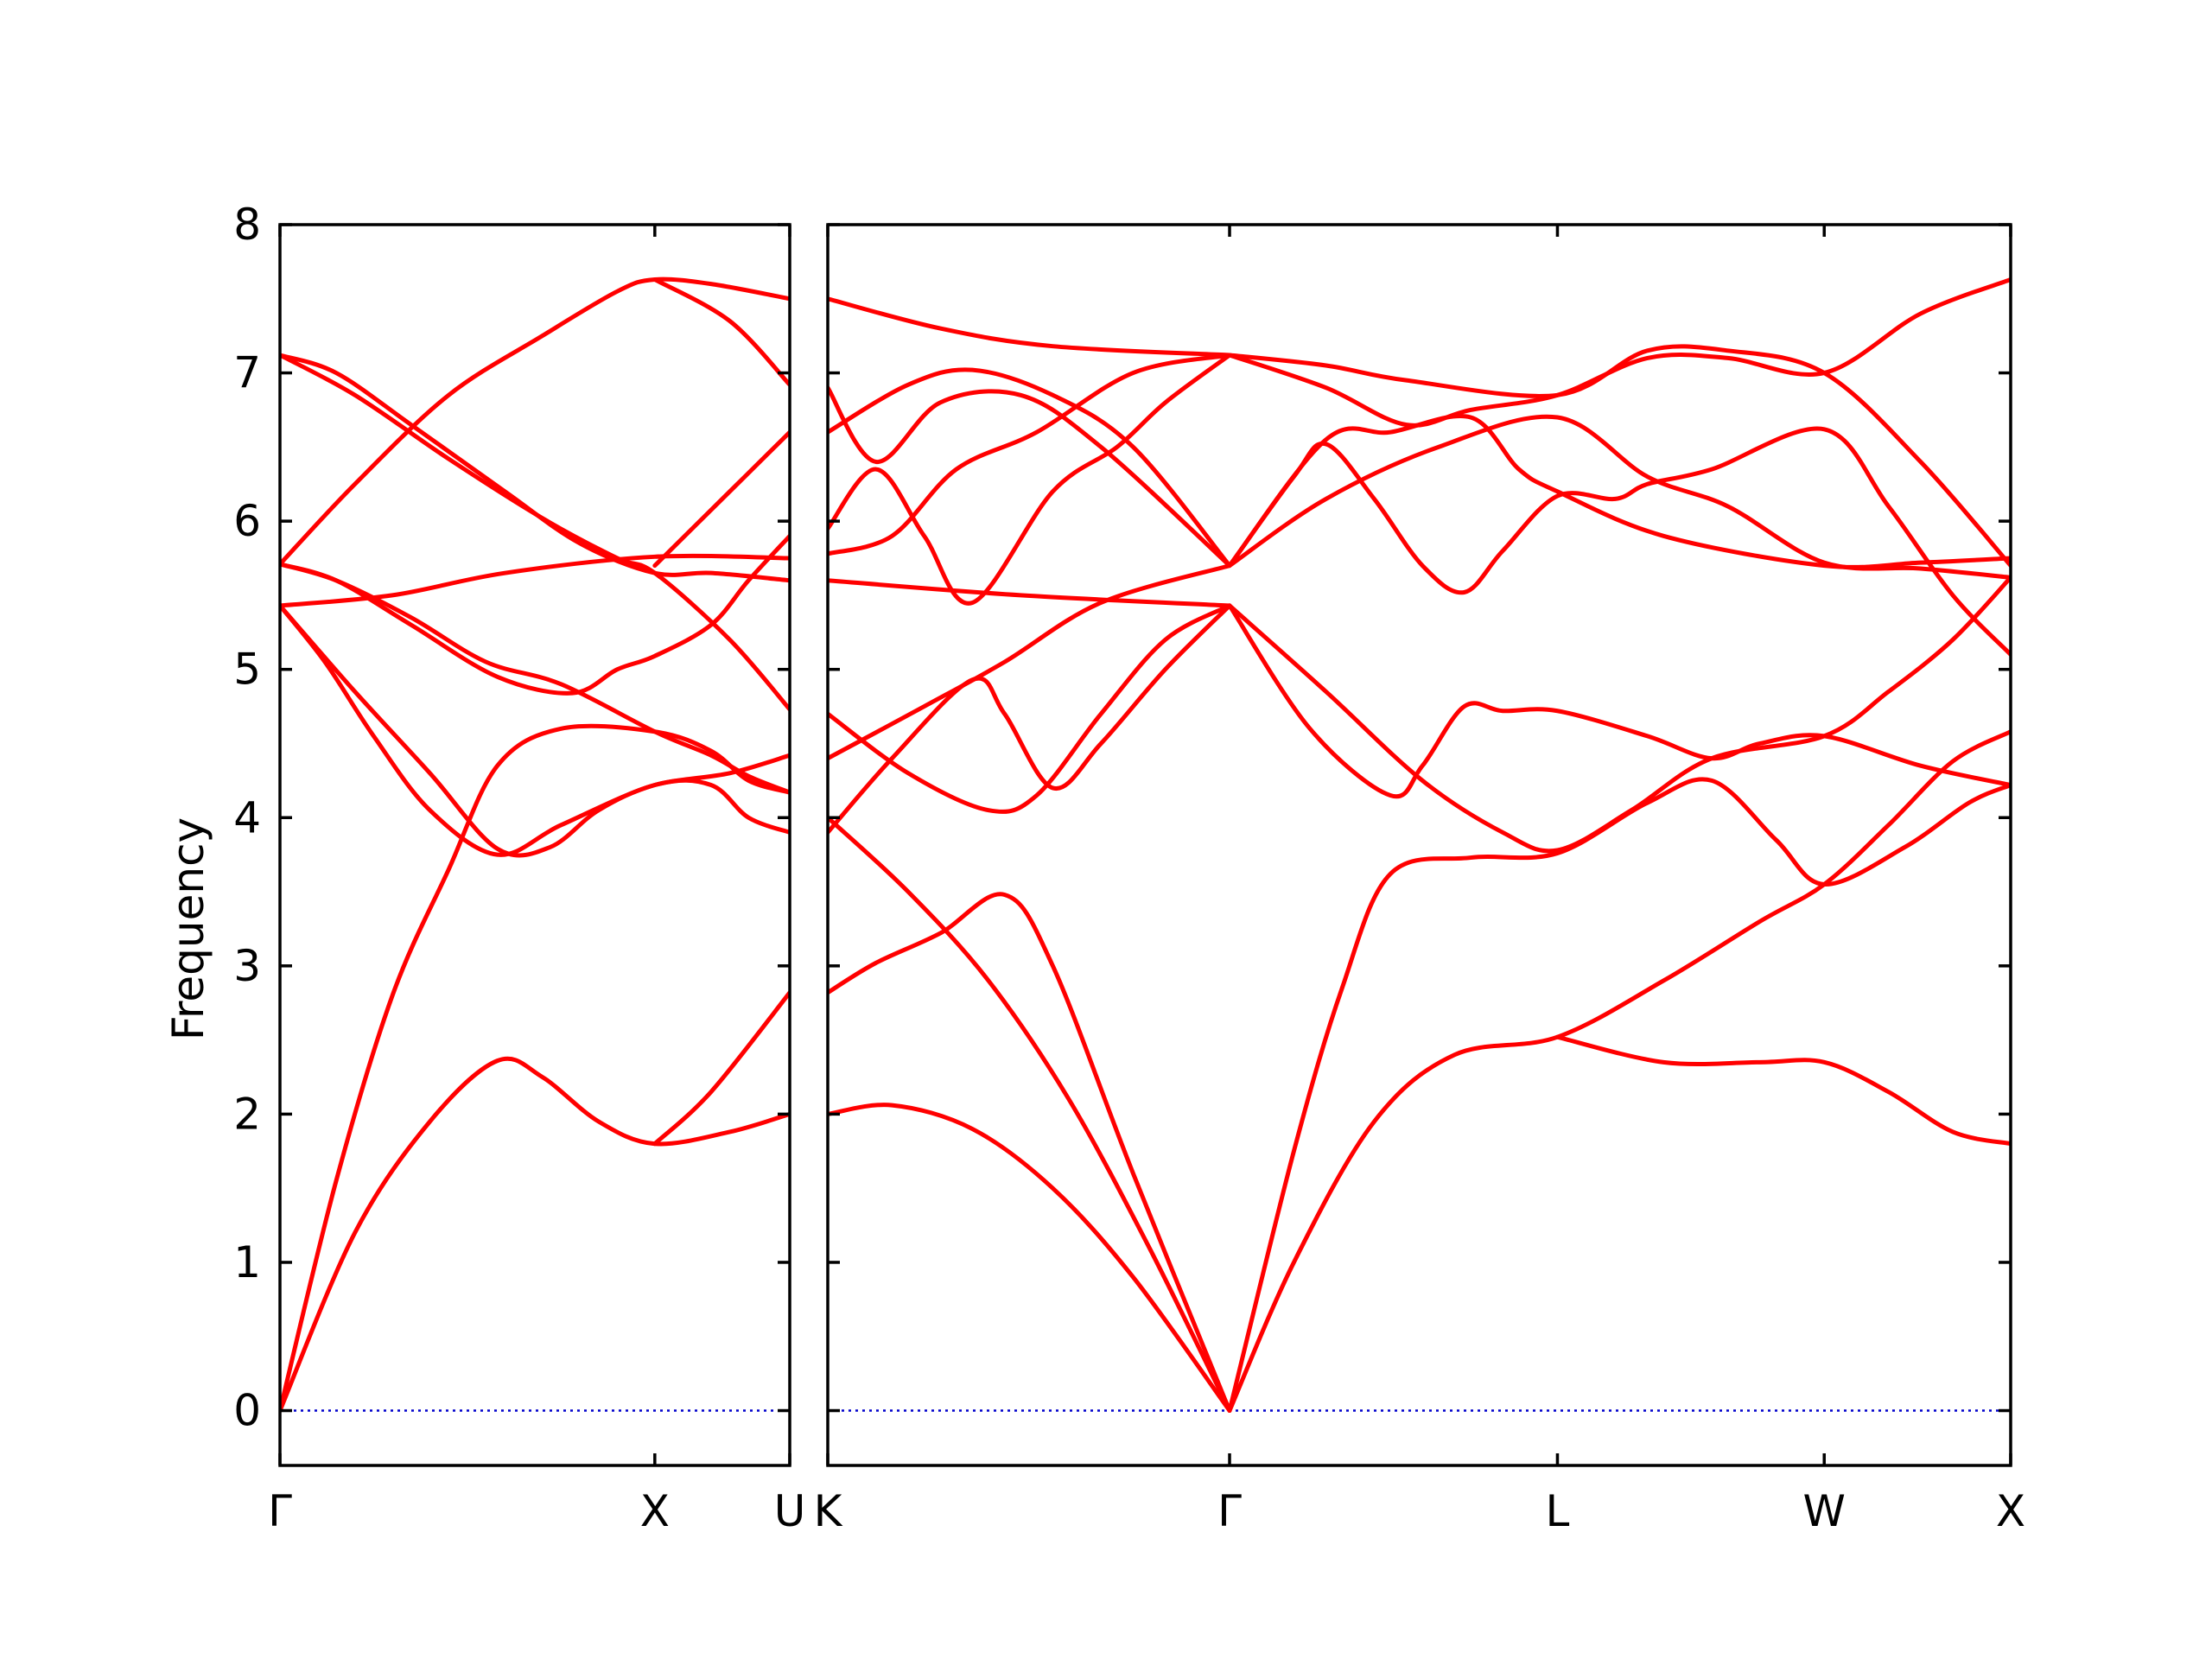 The height and width of the screenshot is (1659, 2212). What do you see at coordinates (790, 1511) in the screenshot?
I see `x-tick-label-U: U` at bounding box center [790, 1511].